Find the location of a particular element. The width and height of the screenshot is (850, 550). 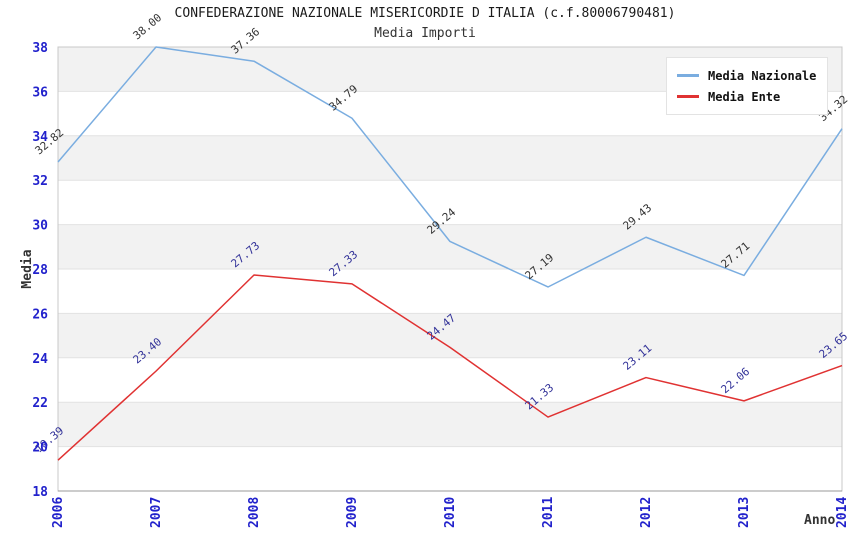

x-tick-label: 2013 is located at coordinates (744, 512).